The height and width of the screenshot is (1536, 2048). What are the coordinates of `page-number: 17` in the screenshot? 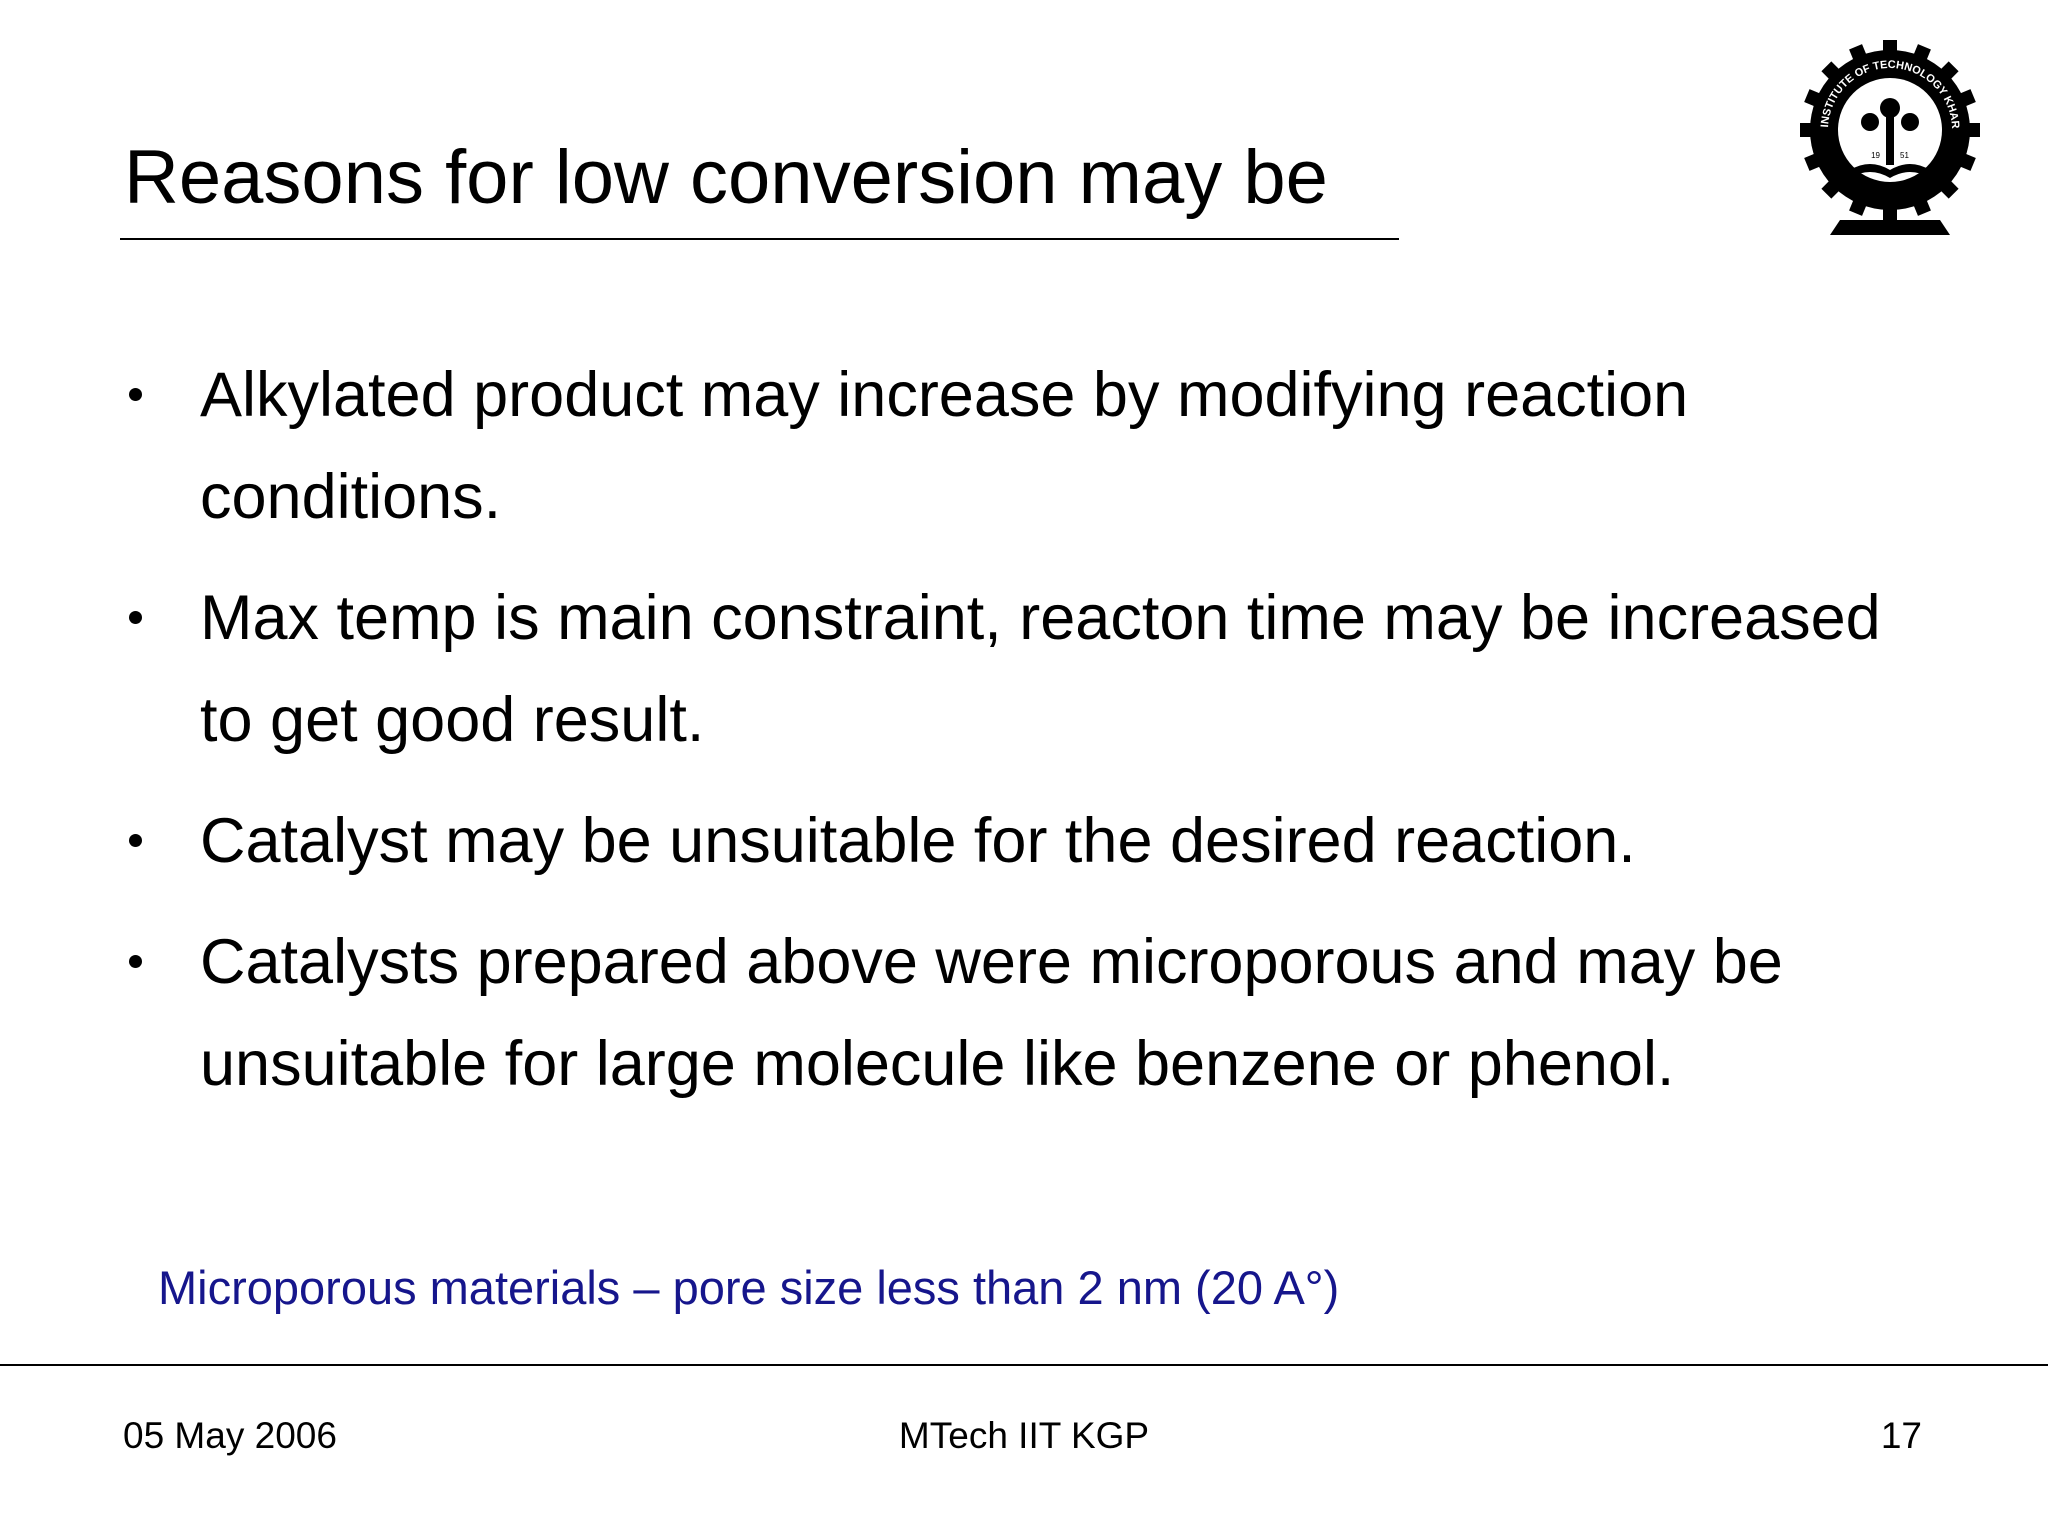 It's located at (1901, 1435).